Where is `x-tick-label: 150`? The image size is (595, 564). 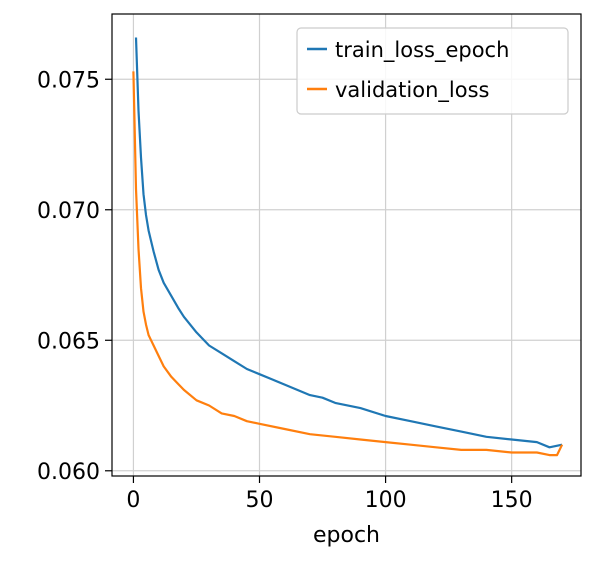
x-tick-label: 150 is located at coordinates (512, 500).